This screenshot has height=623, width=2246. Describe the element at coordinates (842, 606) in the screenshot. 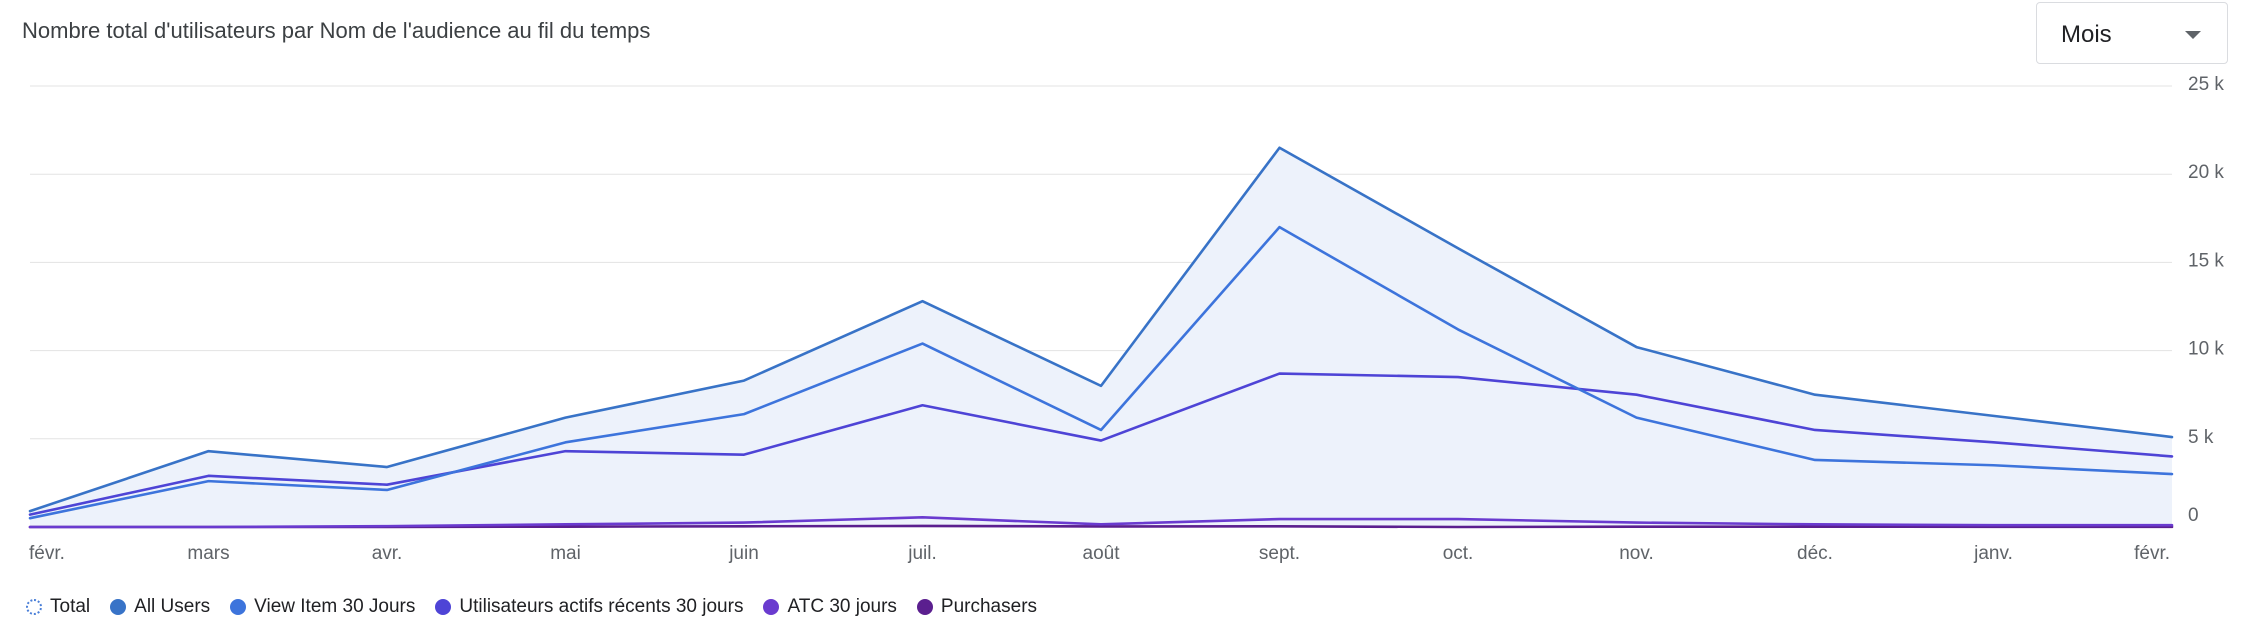

I see `legend-label: ATC 30 jours` at that location.